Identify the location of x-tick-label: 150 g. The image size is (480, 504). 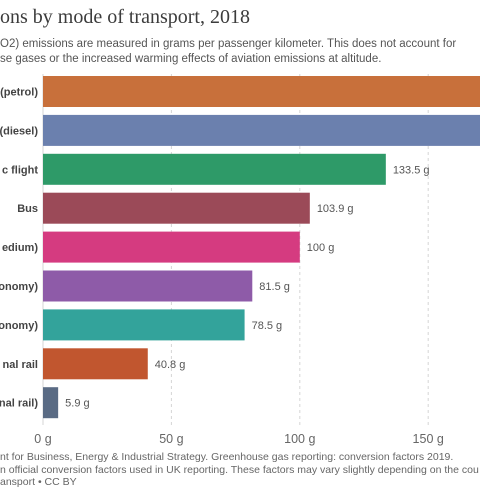
(428, 439).